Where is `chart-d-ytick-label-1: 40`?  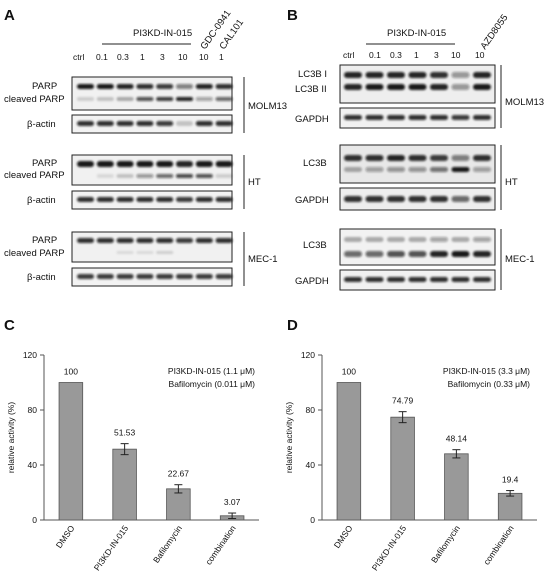 chart-d-ytick-label-1: 40 is located at coordinates (311, 465).